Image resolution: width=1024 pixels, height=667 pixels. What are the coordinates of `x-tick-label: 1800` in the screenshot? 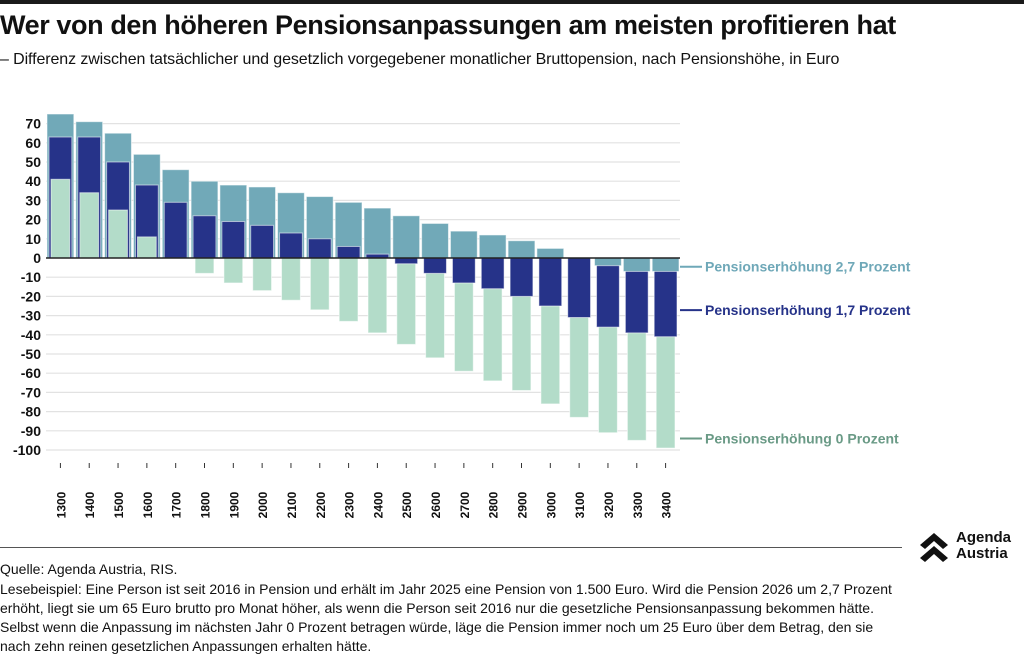 It's located at (206, 504).